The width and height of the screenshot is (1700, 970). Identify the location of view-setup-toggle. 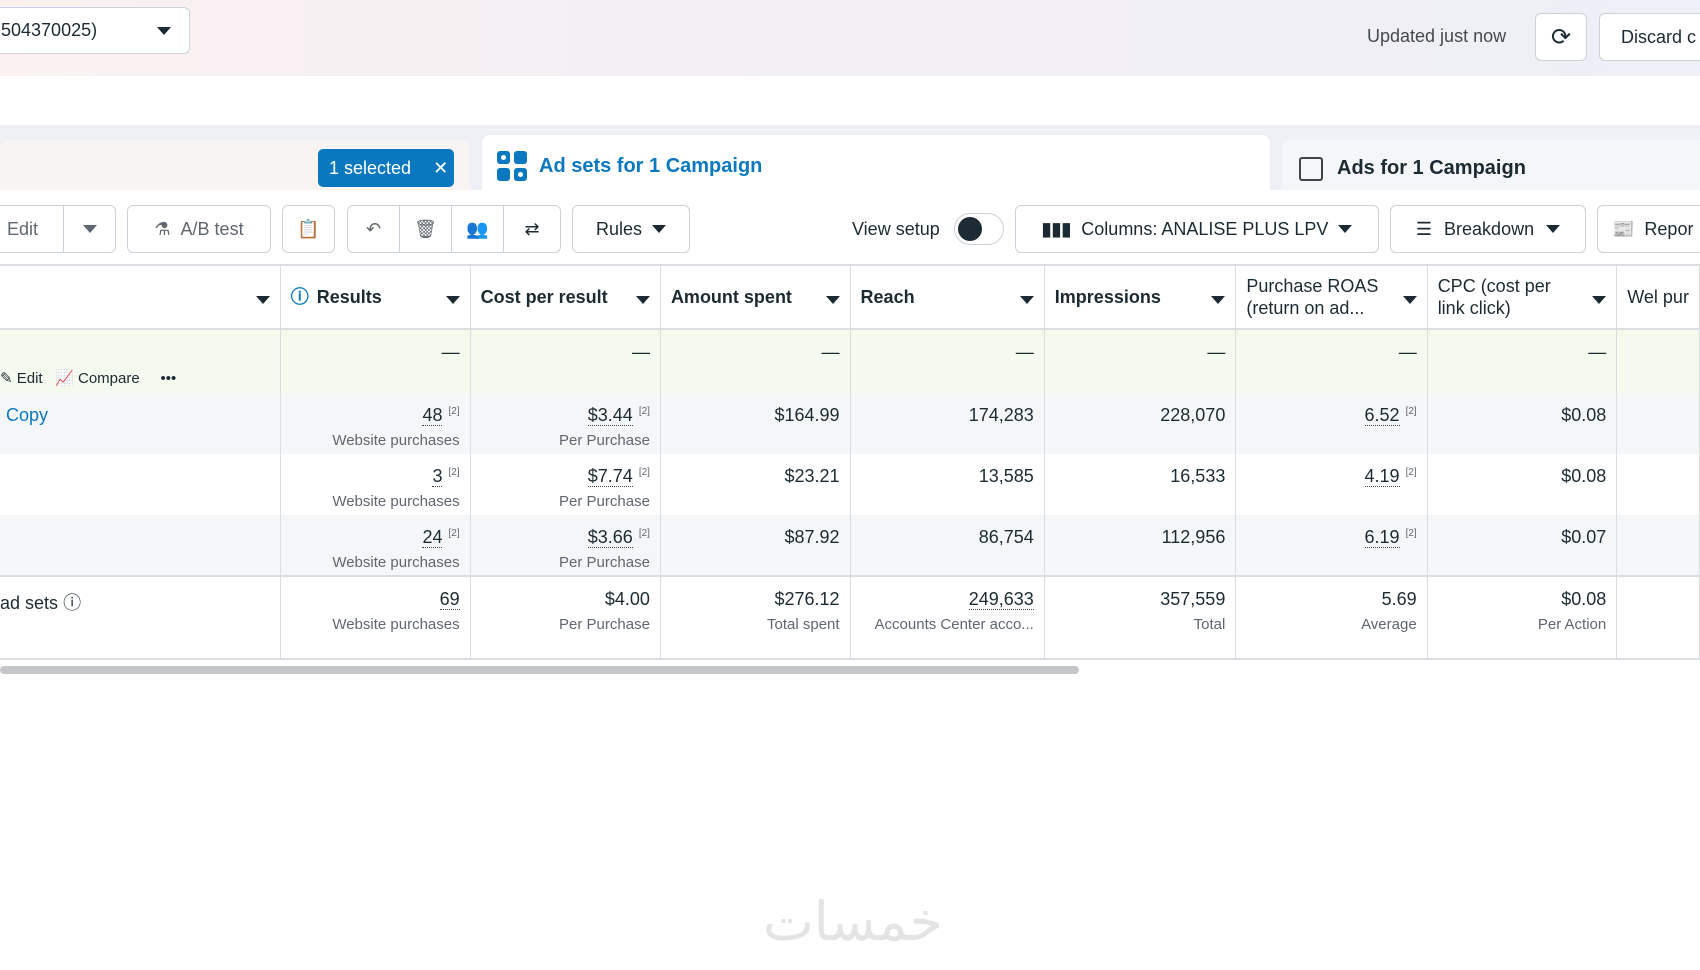
(979, 229).